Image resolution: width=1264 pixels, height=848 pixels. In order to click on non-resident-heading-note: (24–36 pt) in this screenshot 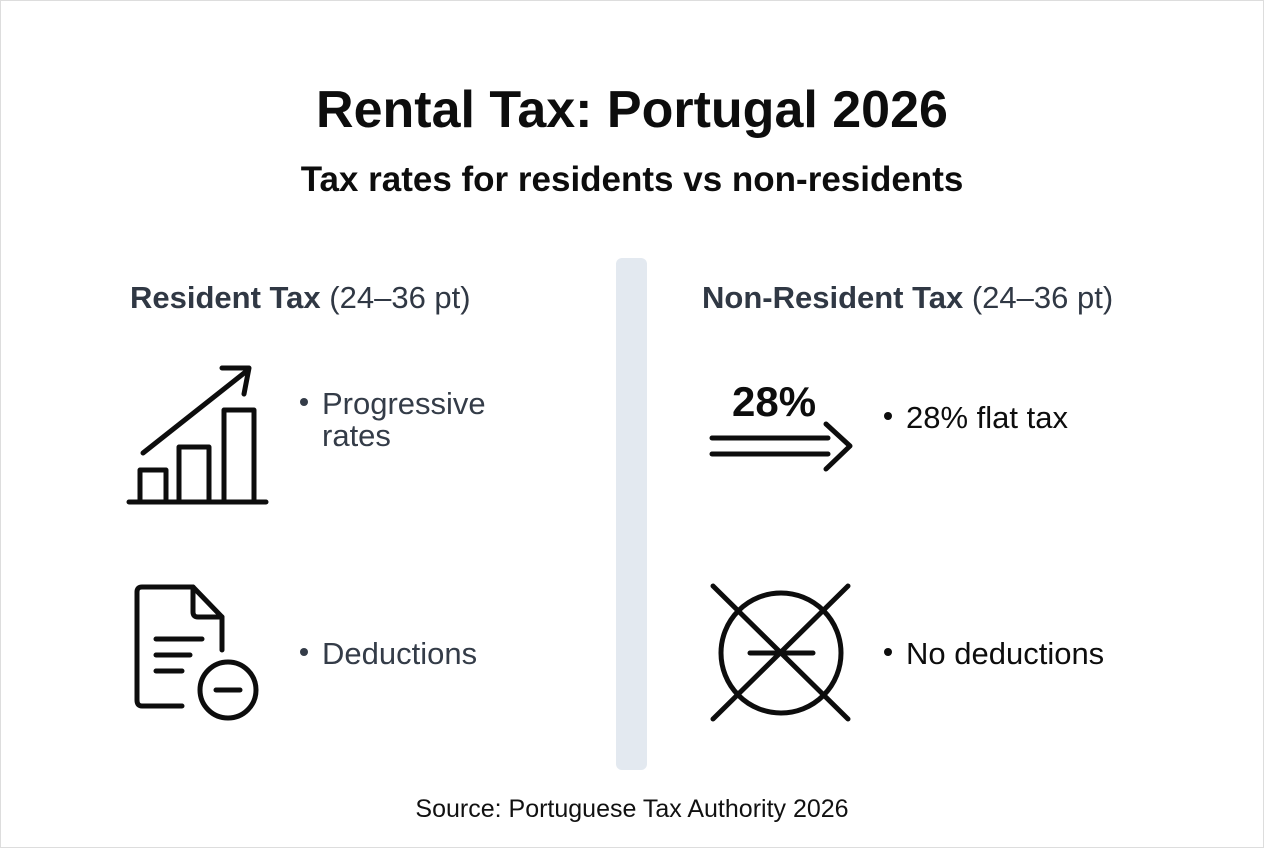, I will do `click(1042, 297)`.